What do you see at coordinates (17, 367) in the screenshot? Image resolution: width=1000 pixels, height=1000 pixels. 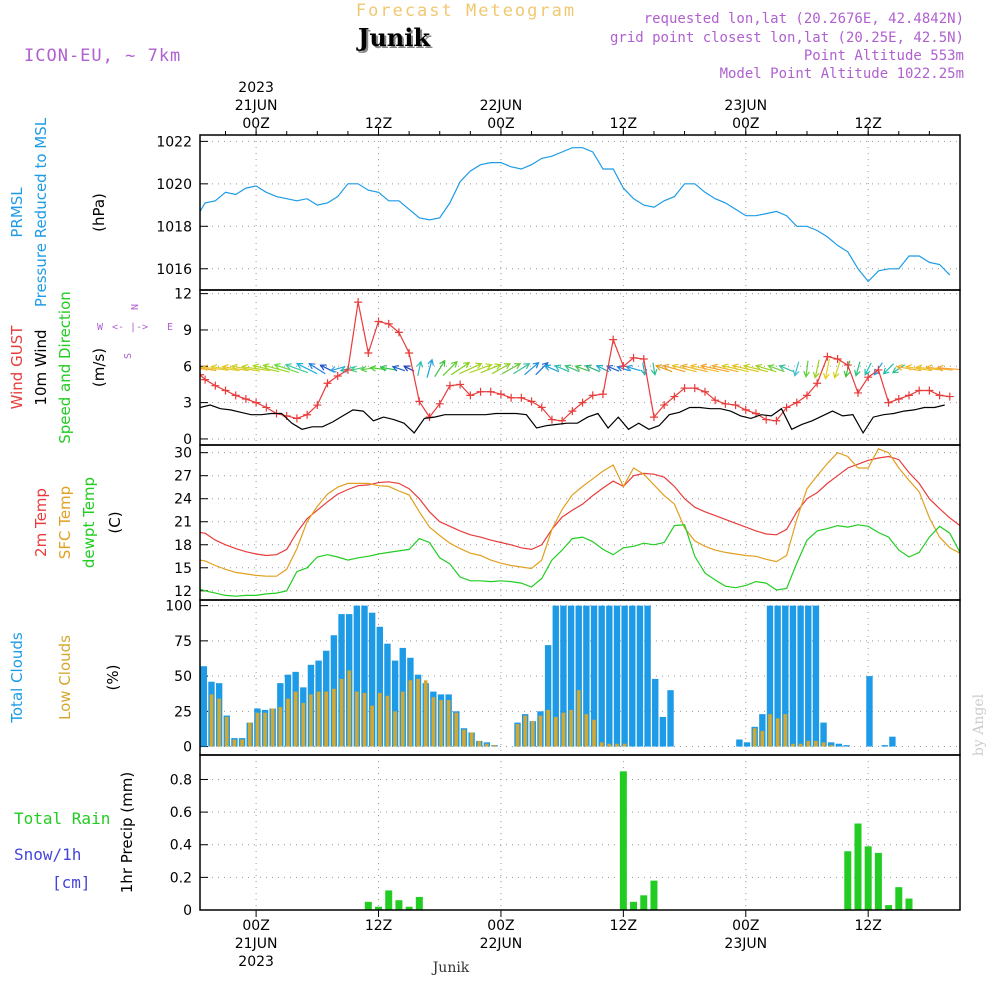 I see `y-axis-label: Wind GUST` at bounding box center [17, 367].